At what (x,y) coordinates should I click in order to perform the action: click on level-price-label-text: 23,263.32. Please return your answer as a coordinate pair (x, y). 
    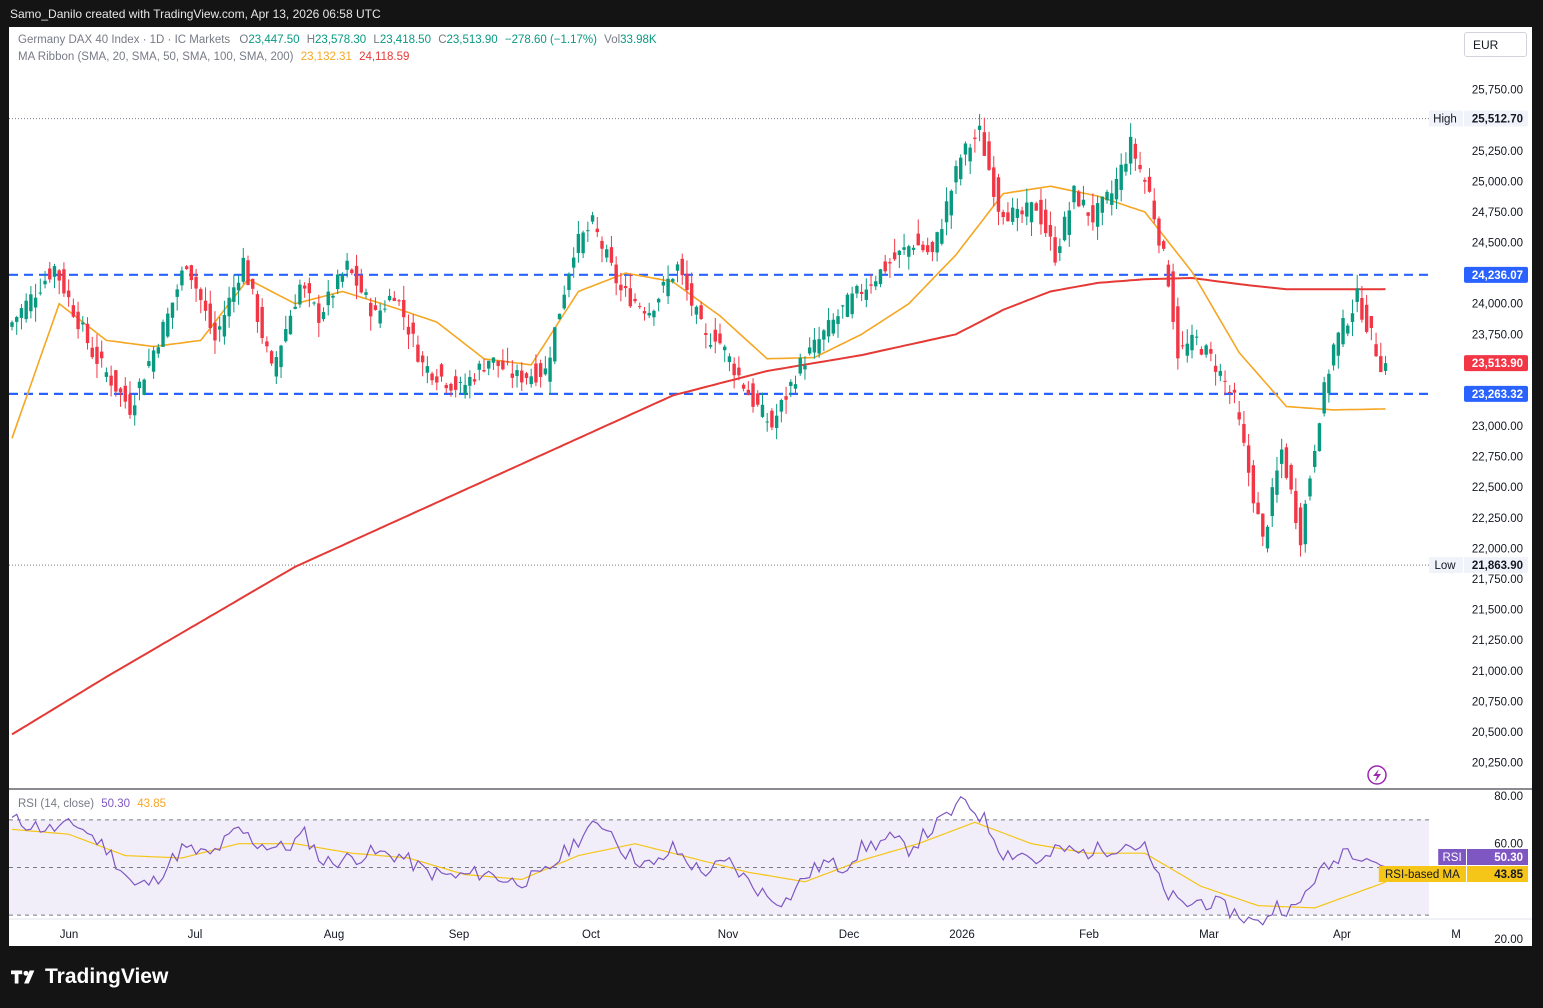
    Looking at the image, I should click on (1497, 395).